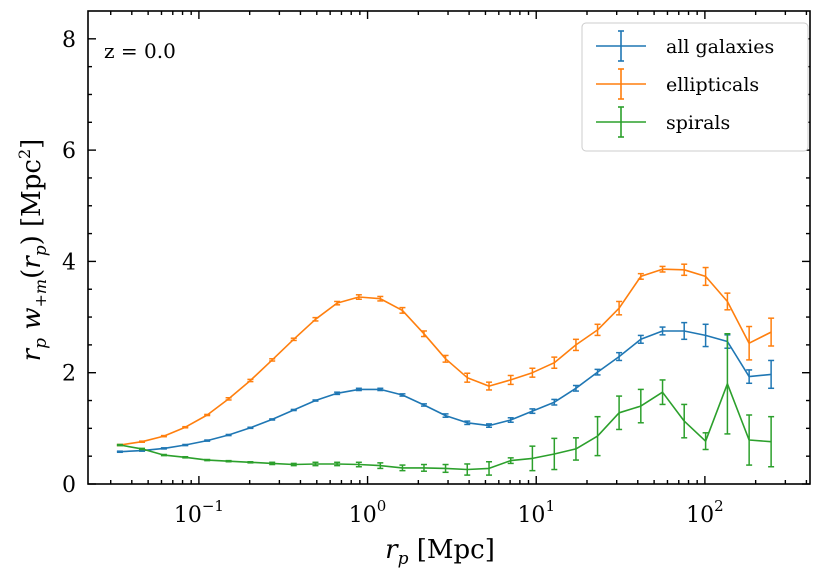 This screenshot has height=575, width=822. Describe the element at coordinates (33, 250) in the screenshot. I see `y-axis-label: rp w+m(rp) [Mpc2]` at that location.